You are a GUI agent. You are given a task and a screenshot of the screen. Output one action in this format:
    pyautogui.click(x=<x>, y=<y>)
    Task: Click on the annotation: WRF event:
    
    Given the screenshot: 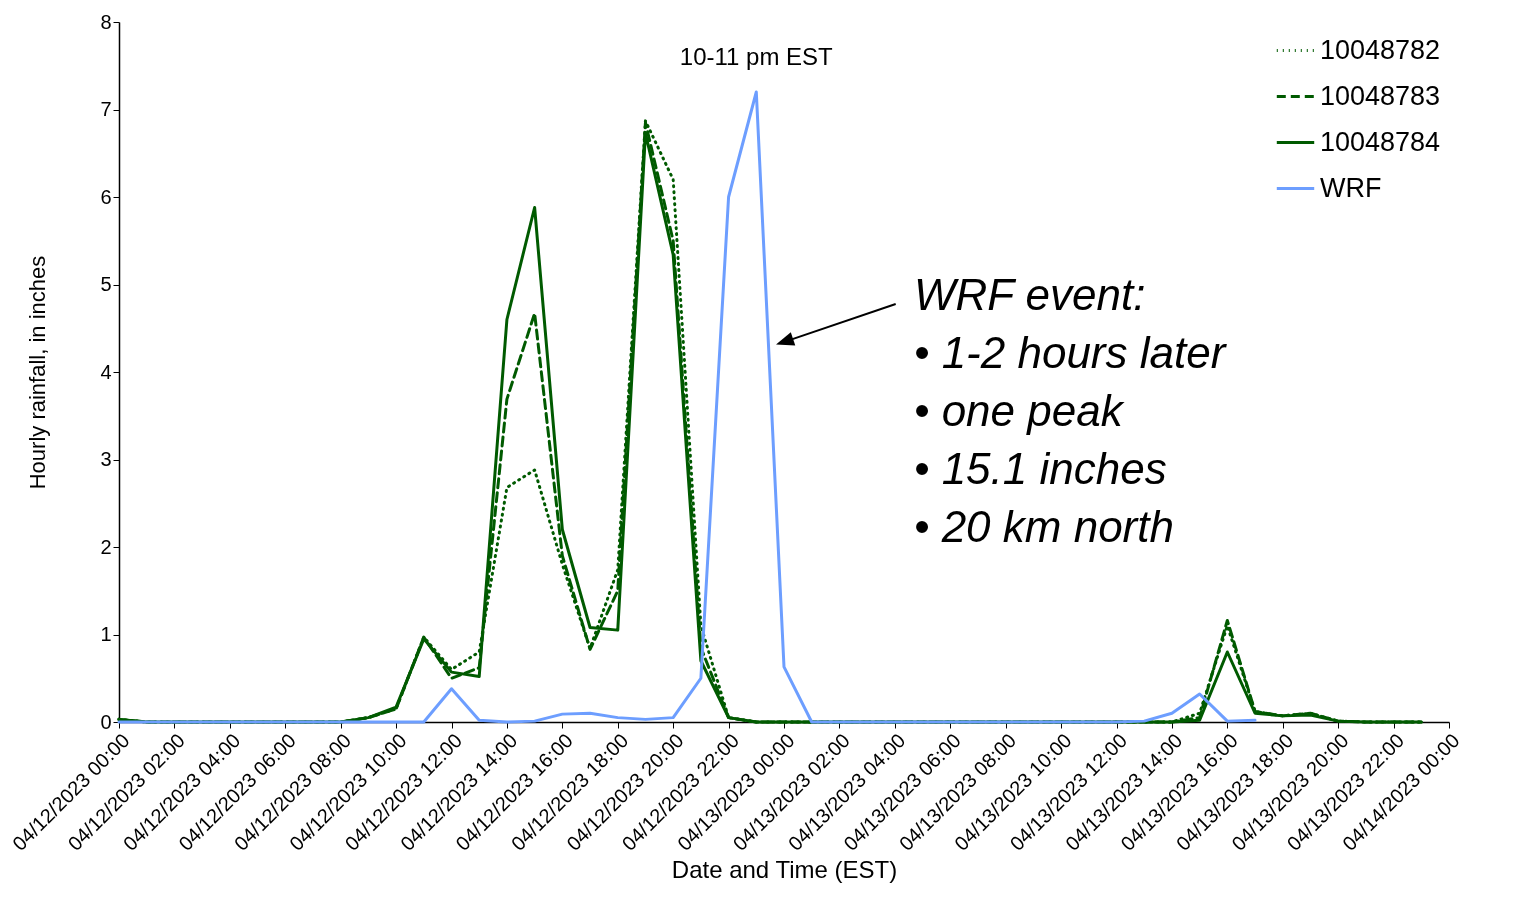 What is the action you would take?
    pyautogui.click(x=1030, y=294)
    